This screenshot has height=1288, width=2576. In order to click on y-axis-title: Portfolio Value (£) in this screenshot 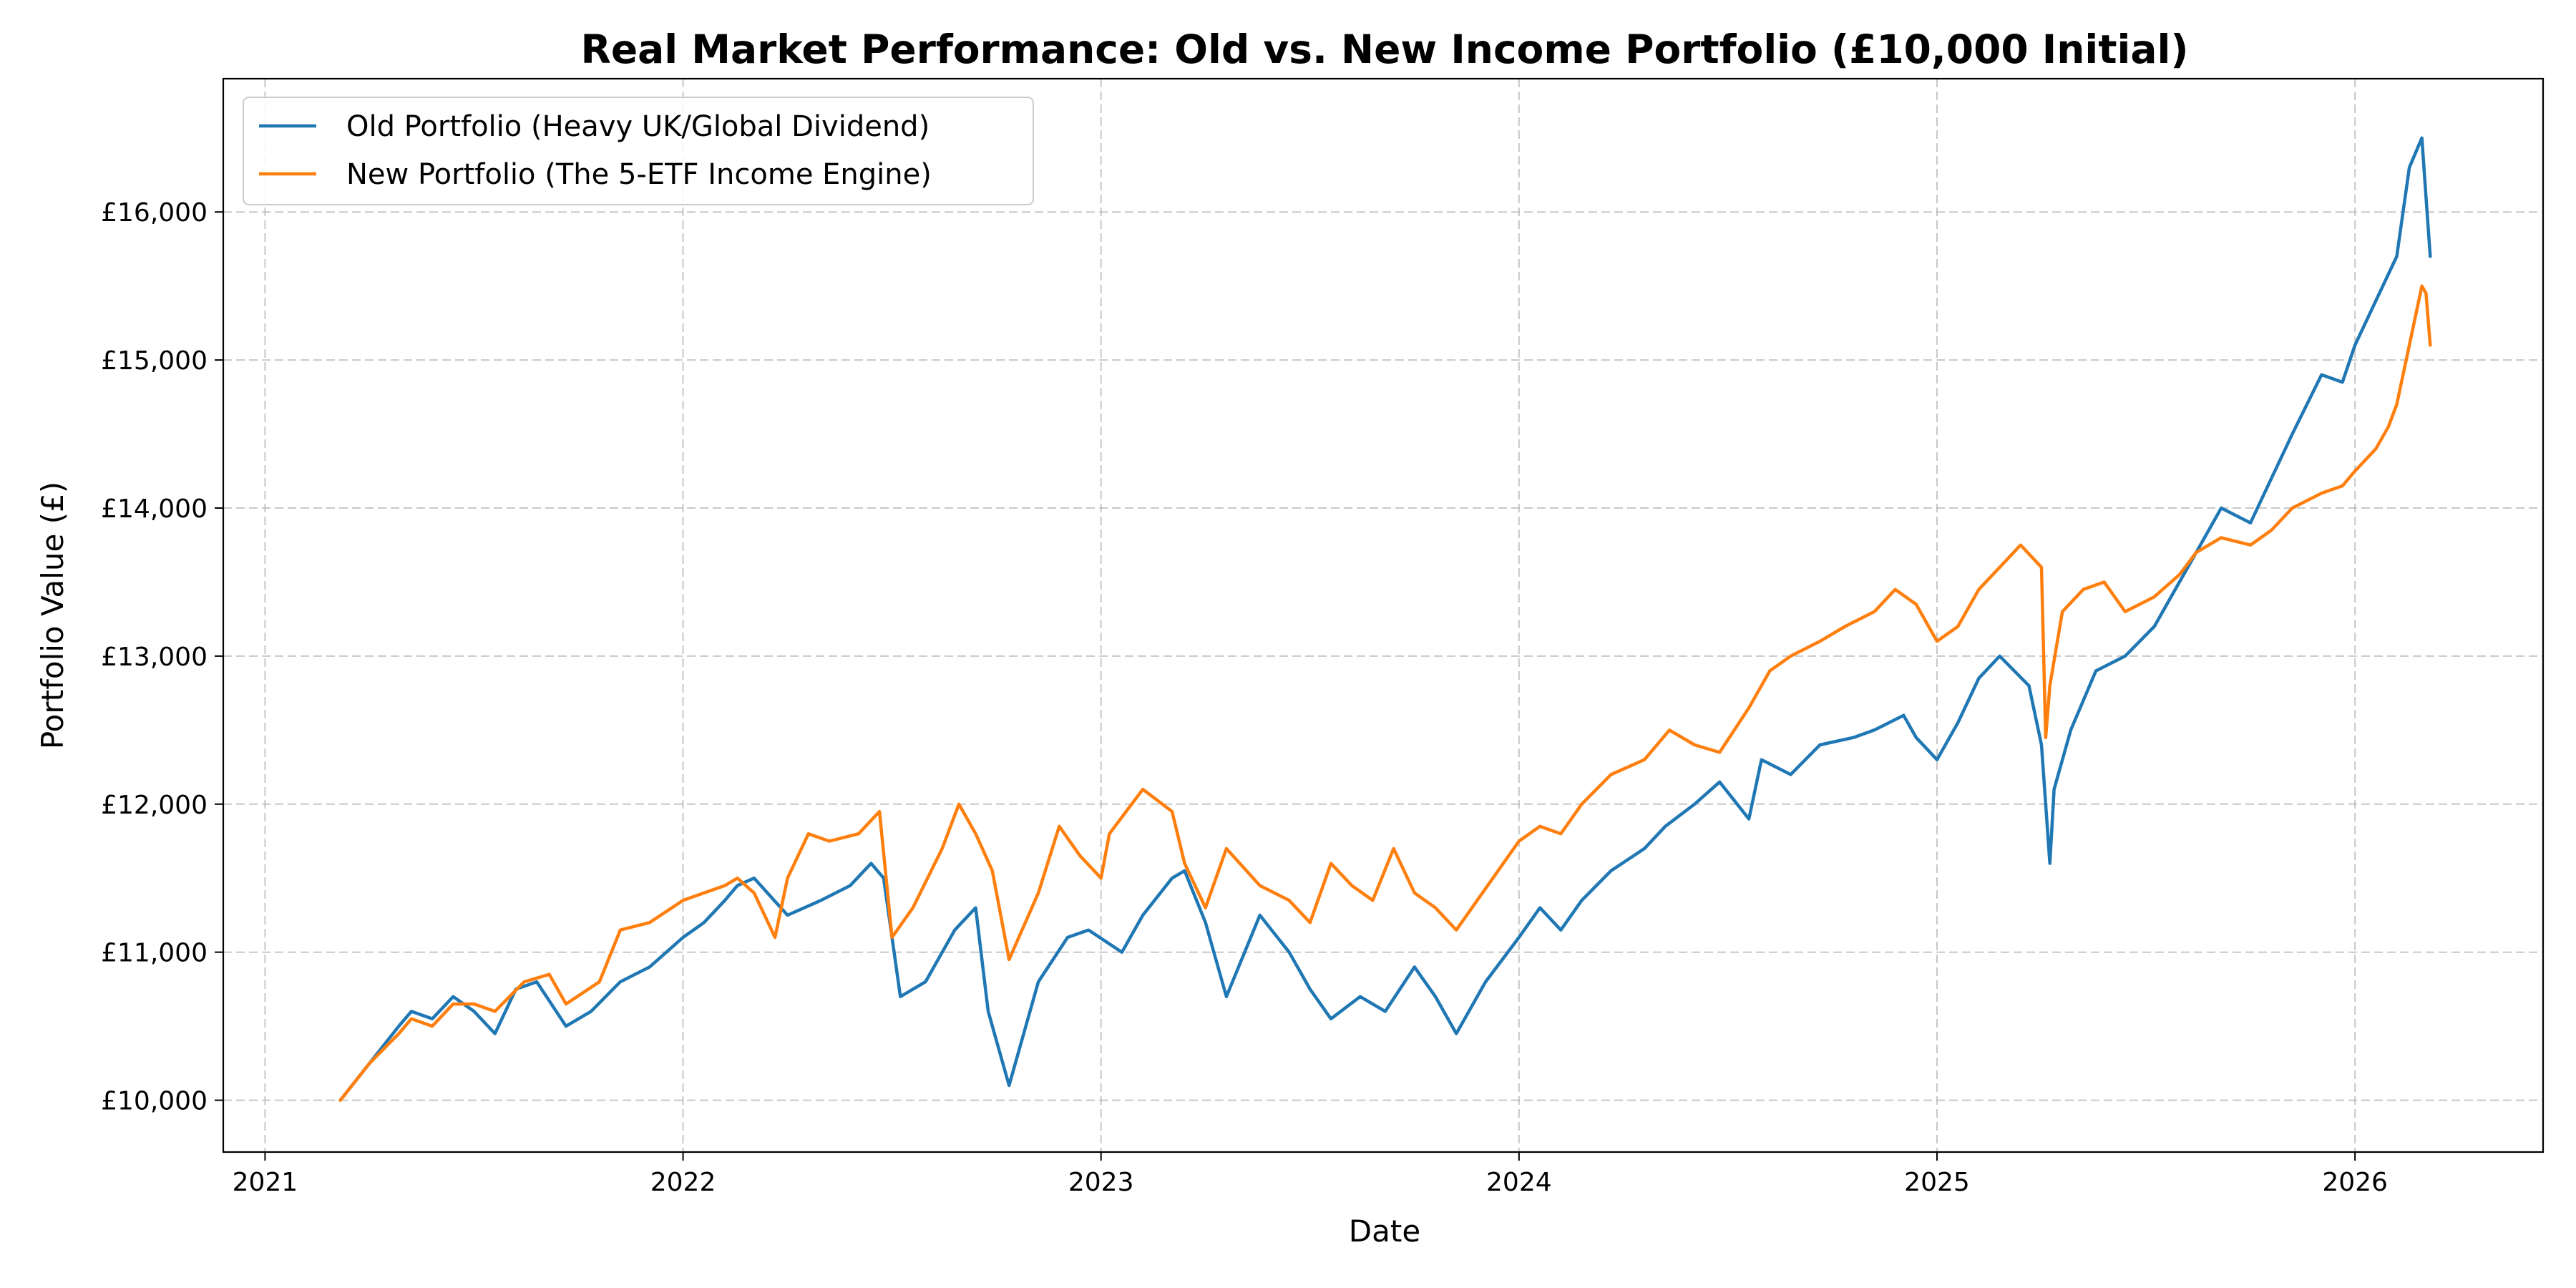, I will do `click(52, 615)`.